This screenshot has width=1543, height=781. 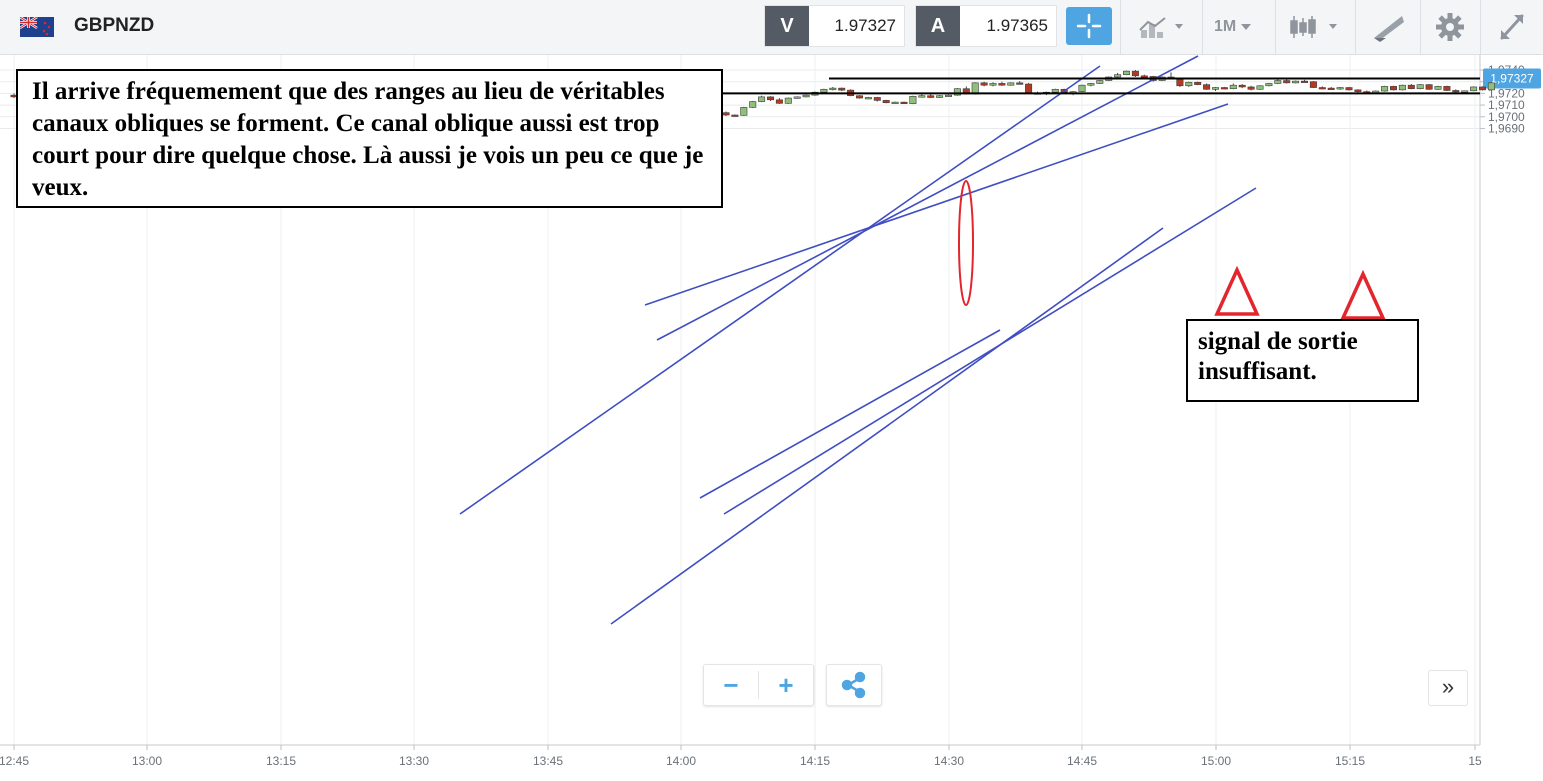 I want to click on crosshair-icon, so click(x=1089, y=26).